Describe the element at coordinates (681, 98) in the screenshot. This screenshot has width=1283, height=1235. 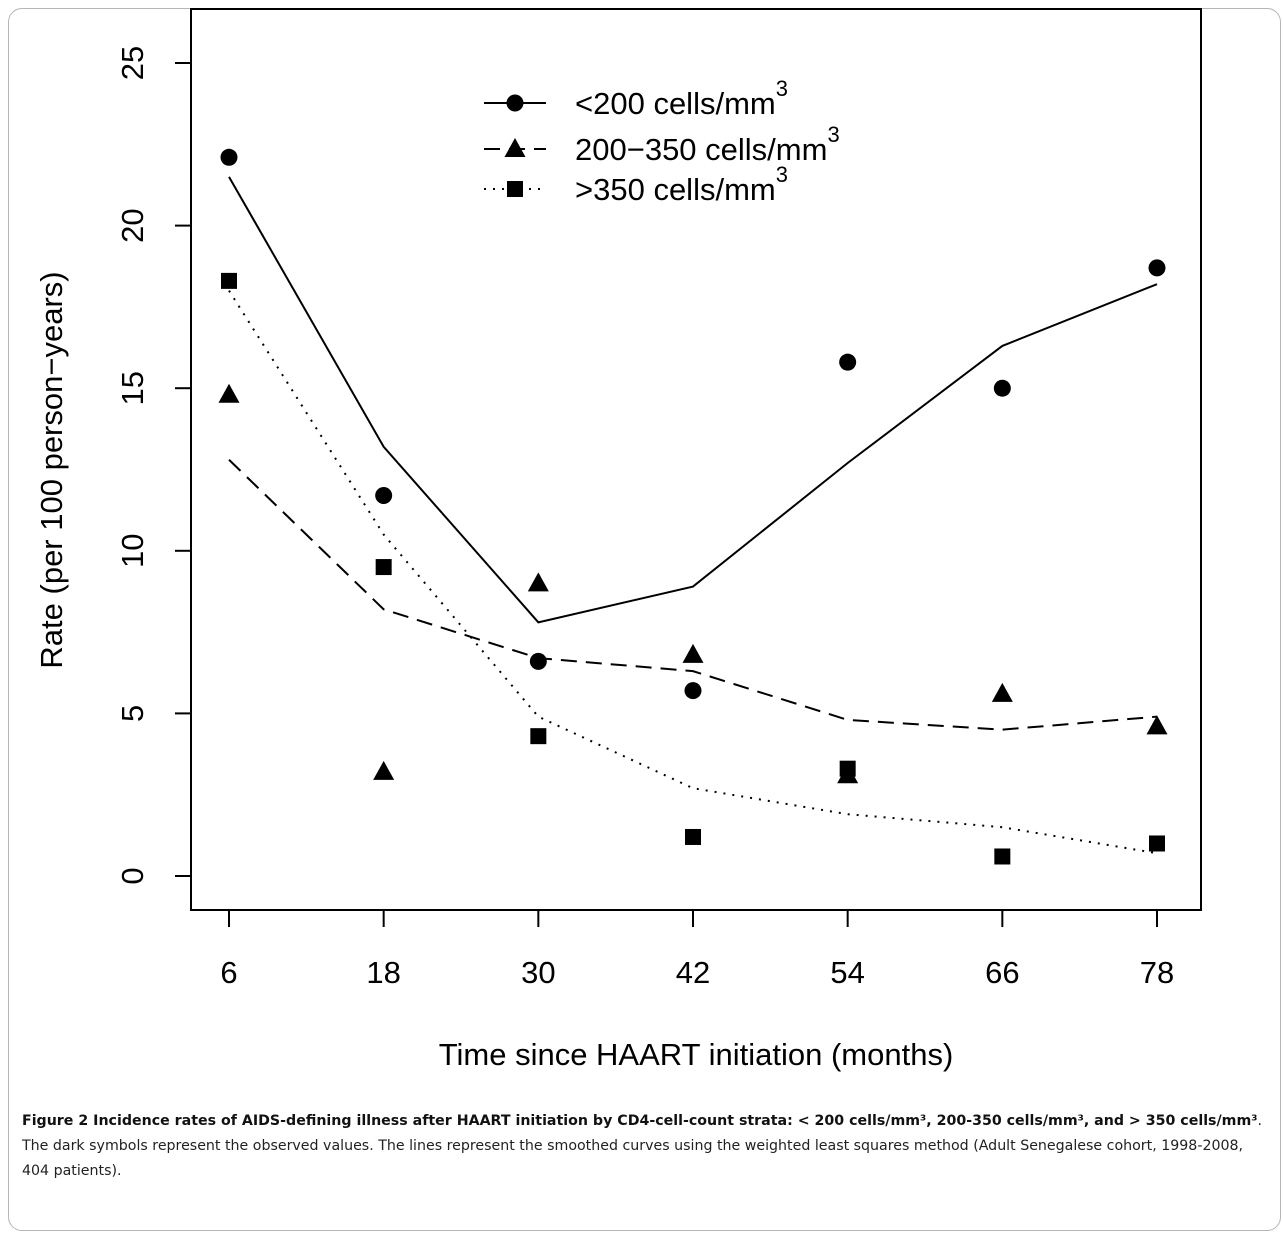
I see `legend-label: <200 cells/mm3` at that location.